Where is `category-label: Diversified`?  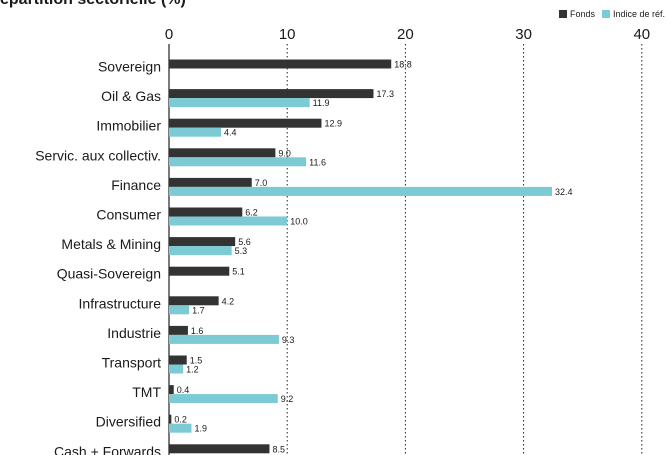 category-label: Diversified is located at coordinates (128, 422).